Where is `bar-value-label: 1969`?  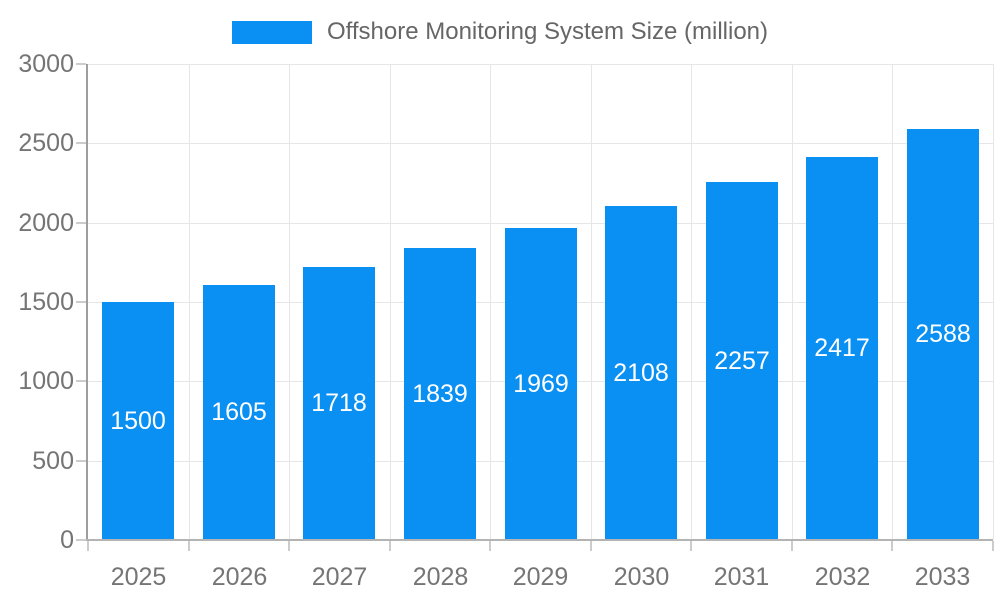 bar-value-label: 1969 is located at coordinates (541, 383).